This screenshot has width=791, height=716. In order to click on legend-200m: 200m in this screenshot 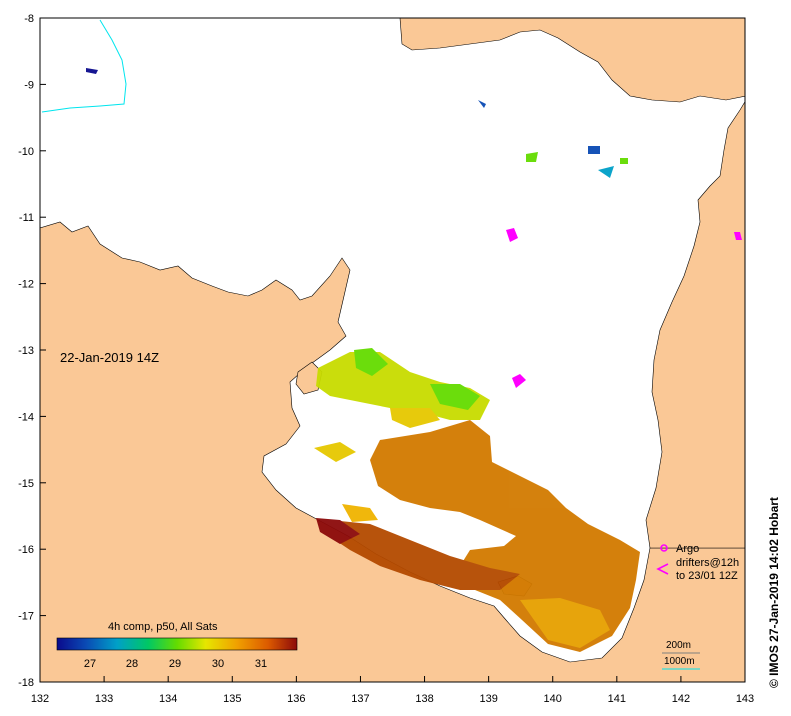, I will do `click(678, 645)`.